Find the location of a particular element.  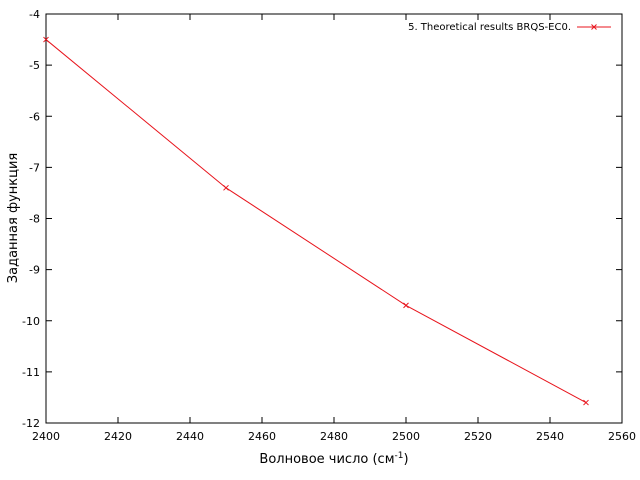

y-axis-title: Заданная функция is located at coordinates (13, 218).